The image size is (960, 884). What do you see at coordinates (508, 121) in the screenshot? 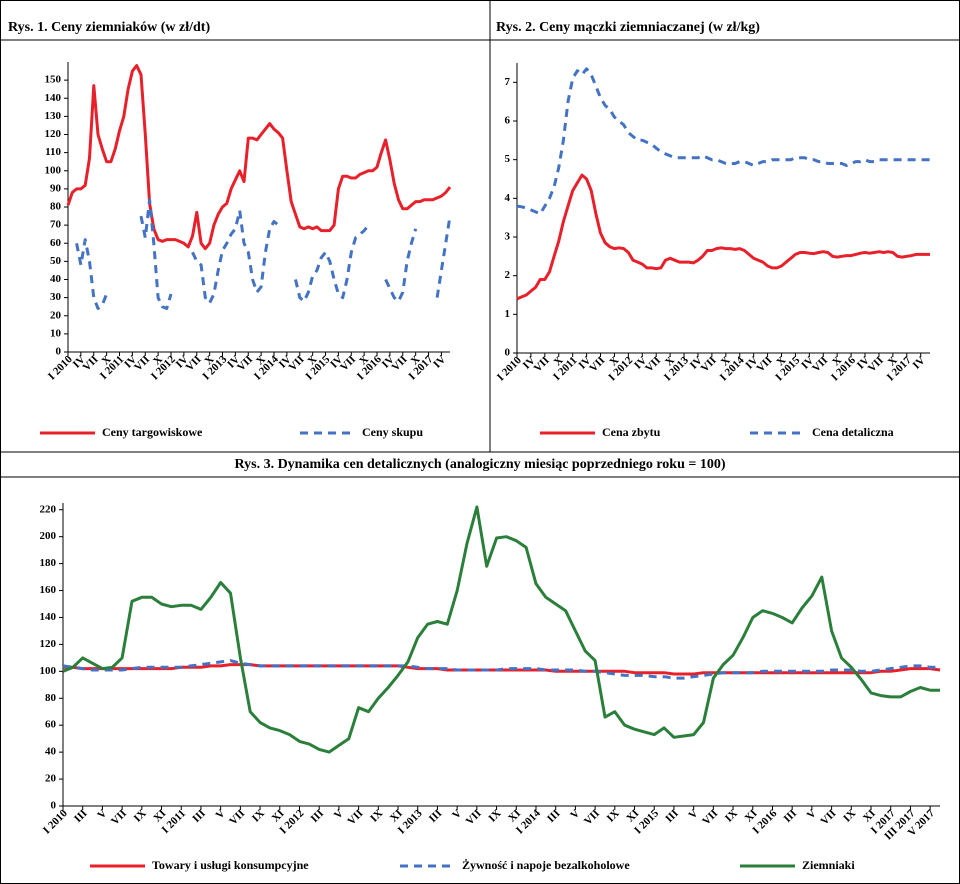
I see `y-tick-label: 6` at bounding box center [508, 121].